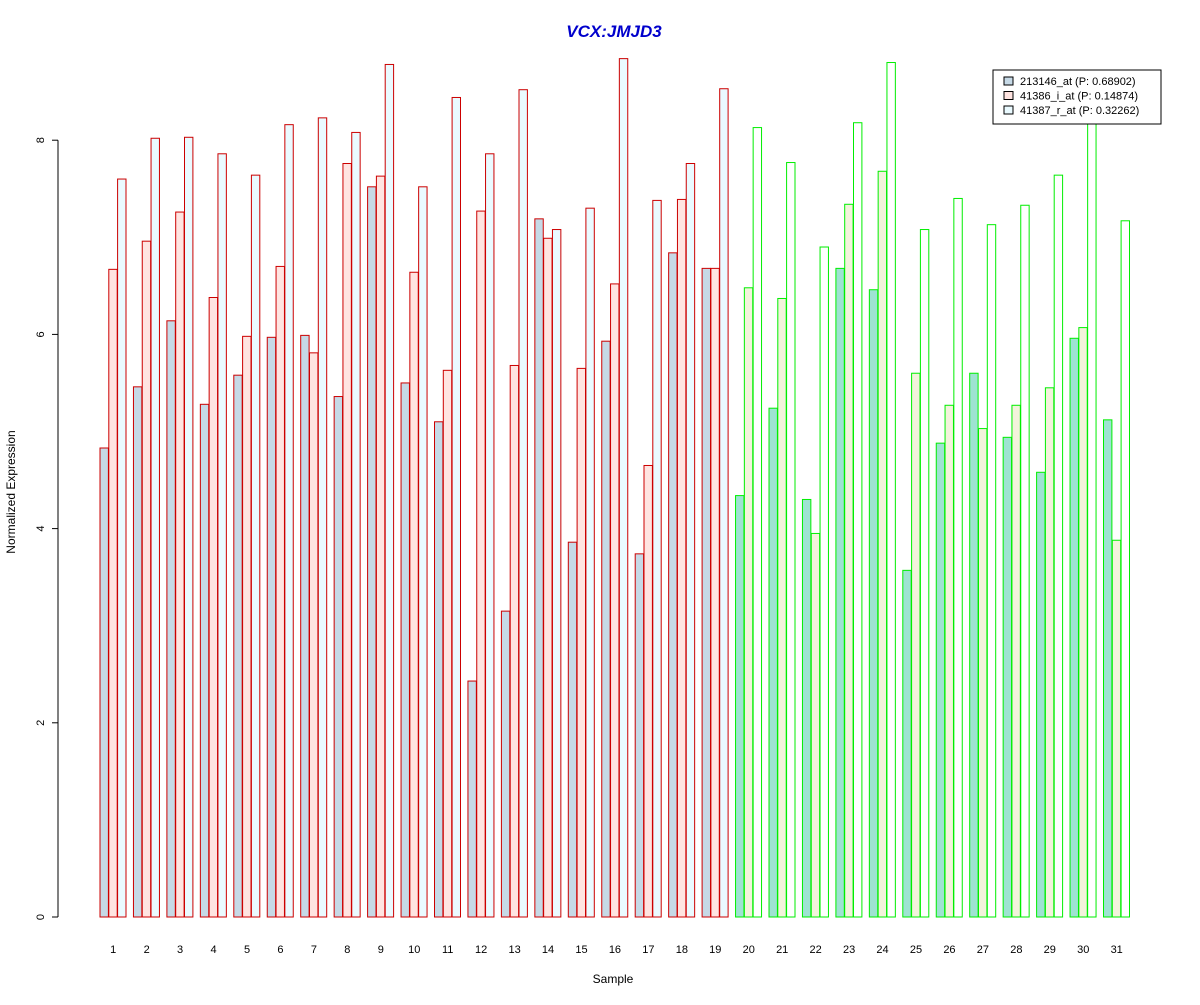  What do you see at coordinates (113, 950) in the screenshot?
I see `x-tick-label: 1` at bounding box center [113, 950].